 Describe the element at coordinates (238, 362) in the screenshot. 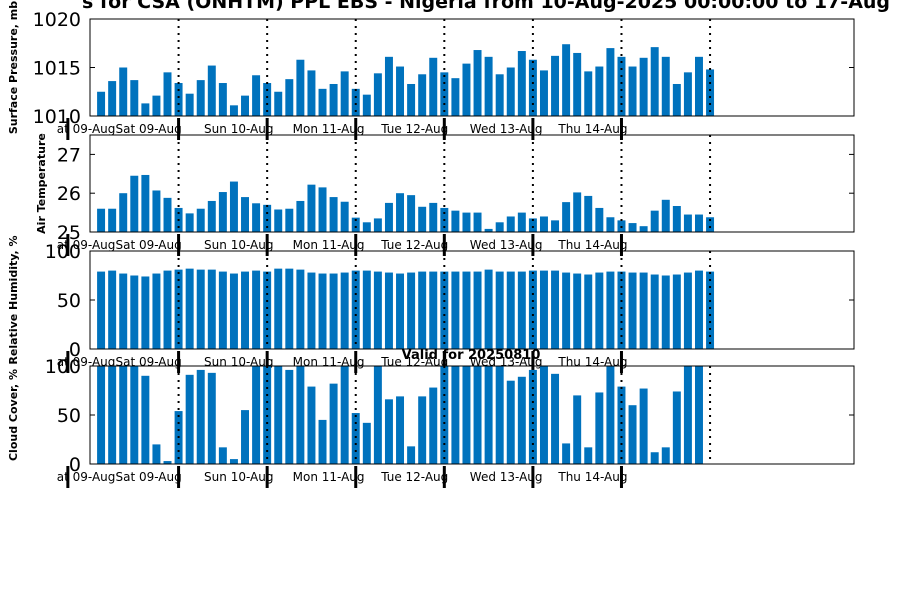

I see `x-day-label: Sun 10-Aug` at that location.